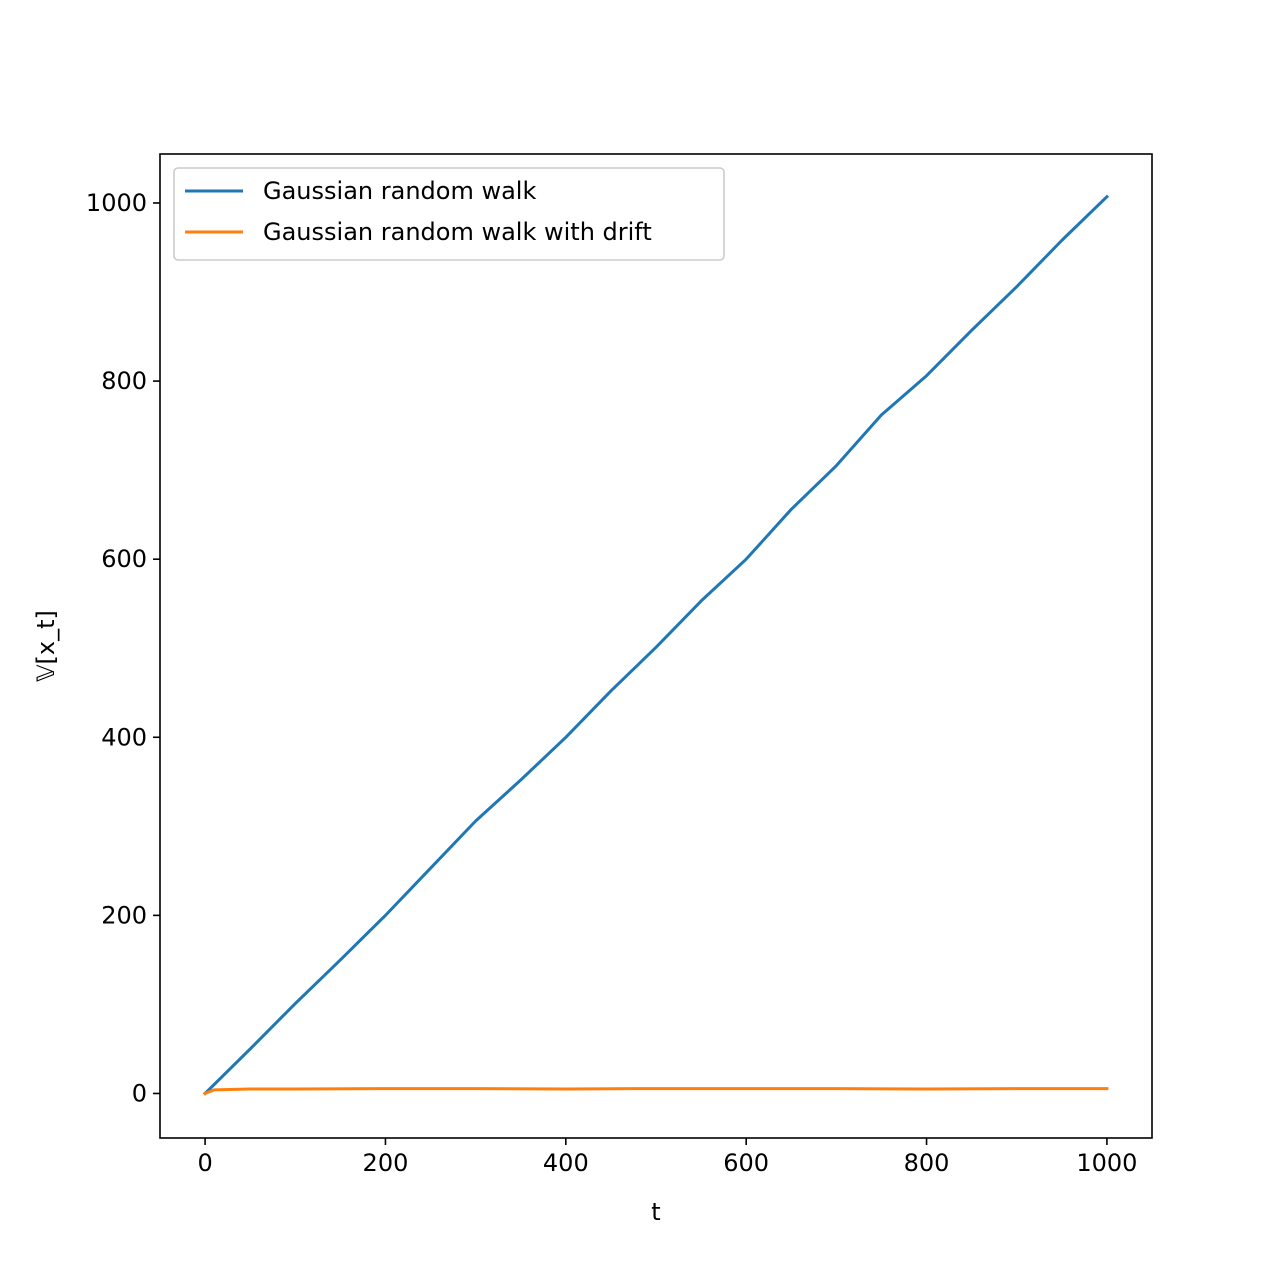 The image size is (1280, 1280). I want to click on y-tick-label: 200, so click(124, 915).